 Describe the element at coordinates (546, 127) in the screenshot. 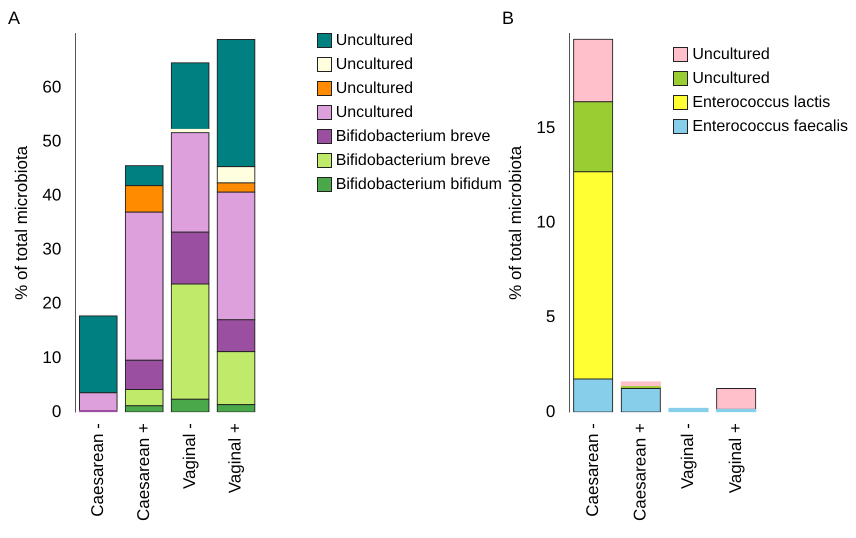

I see `y-tick-label: 15` at that location.